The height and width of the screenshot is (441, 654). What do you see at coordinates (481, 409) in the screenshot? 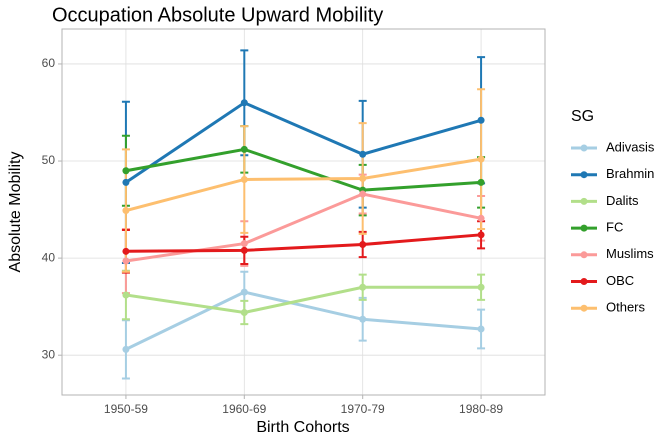
I see `x-tick-label: 1980-89` at bounding box center [481, 409].